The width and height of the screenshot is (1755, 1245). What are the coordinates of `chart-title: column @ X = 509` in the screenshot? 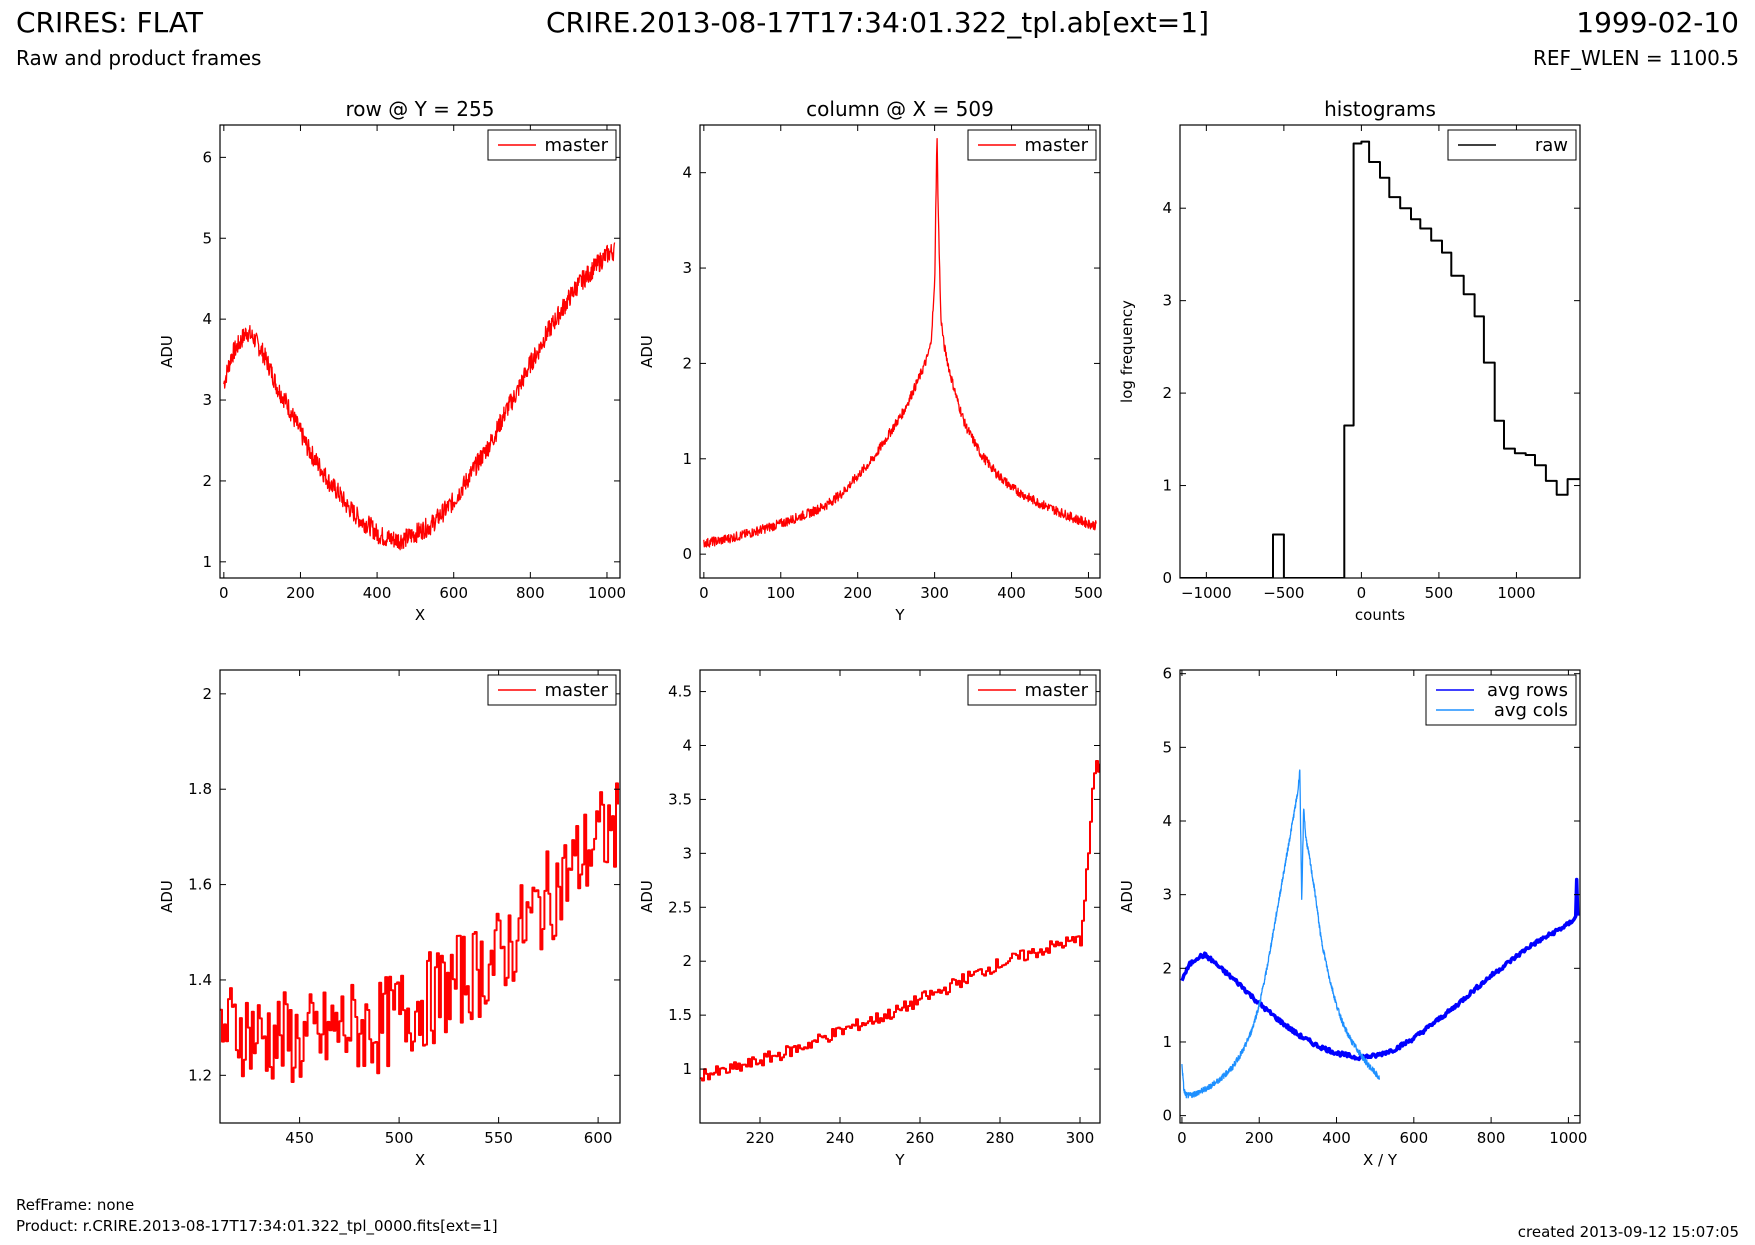 It's located at (900, 109).